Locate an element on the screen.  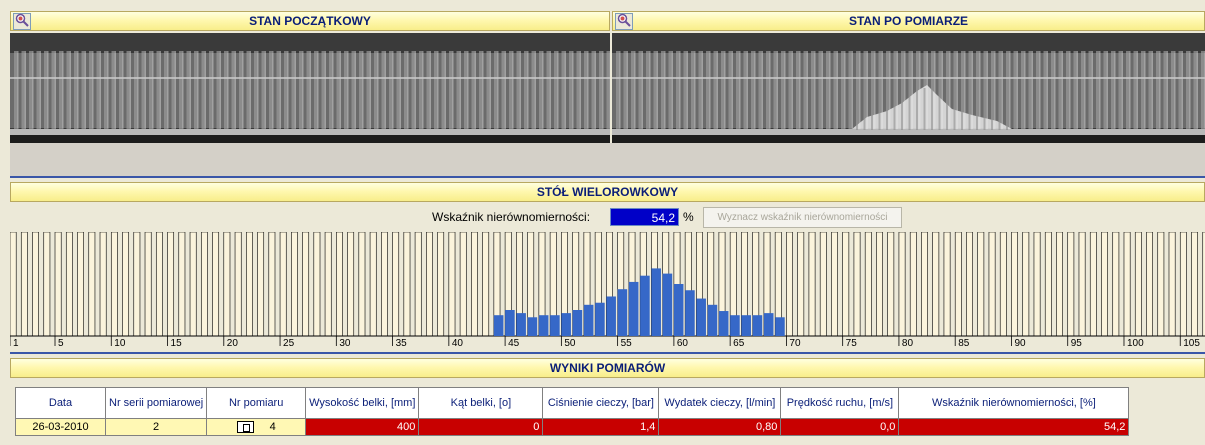
multi-channel-table-header: STÓŁ WIELOROWKOWY is located at coordinates (607, 192).